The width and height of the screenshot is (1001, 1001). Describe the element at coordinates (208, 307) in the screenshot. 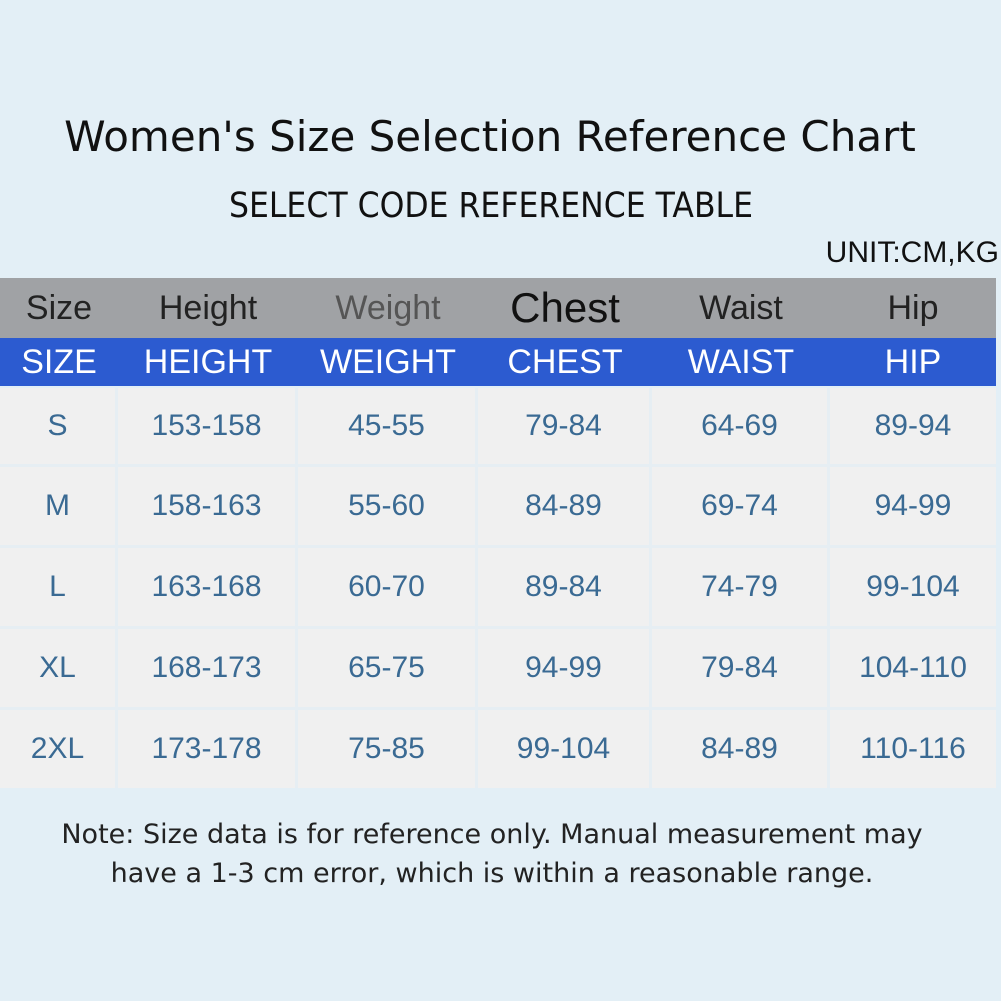

I see `header-height: Height` at that location.